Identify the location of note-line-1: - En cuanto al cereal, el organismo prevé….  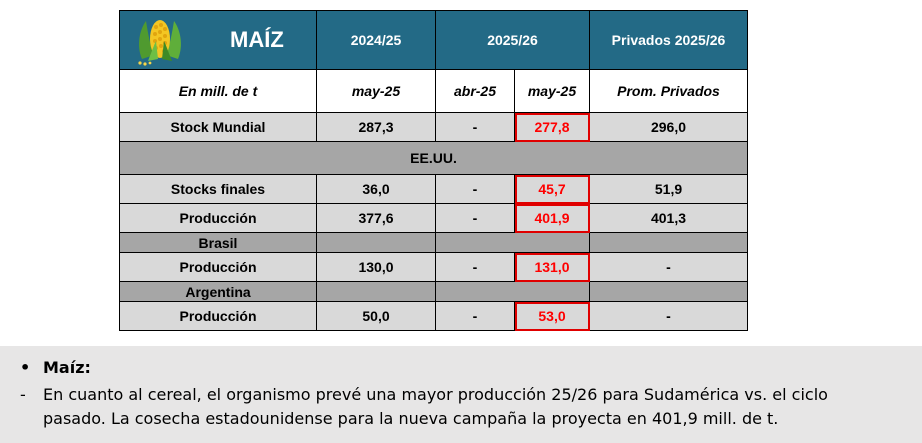
(424, 394).